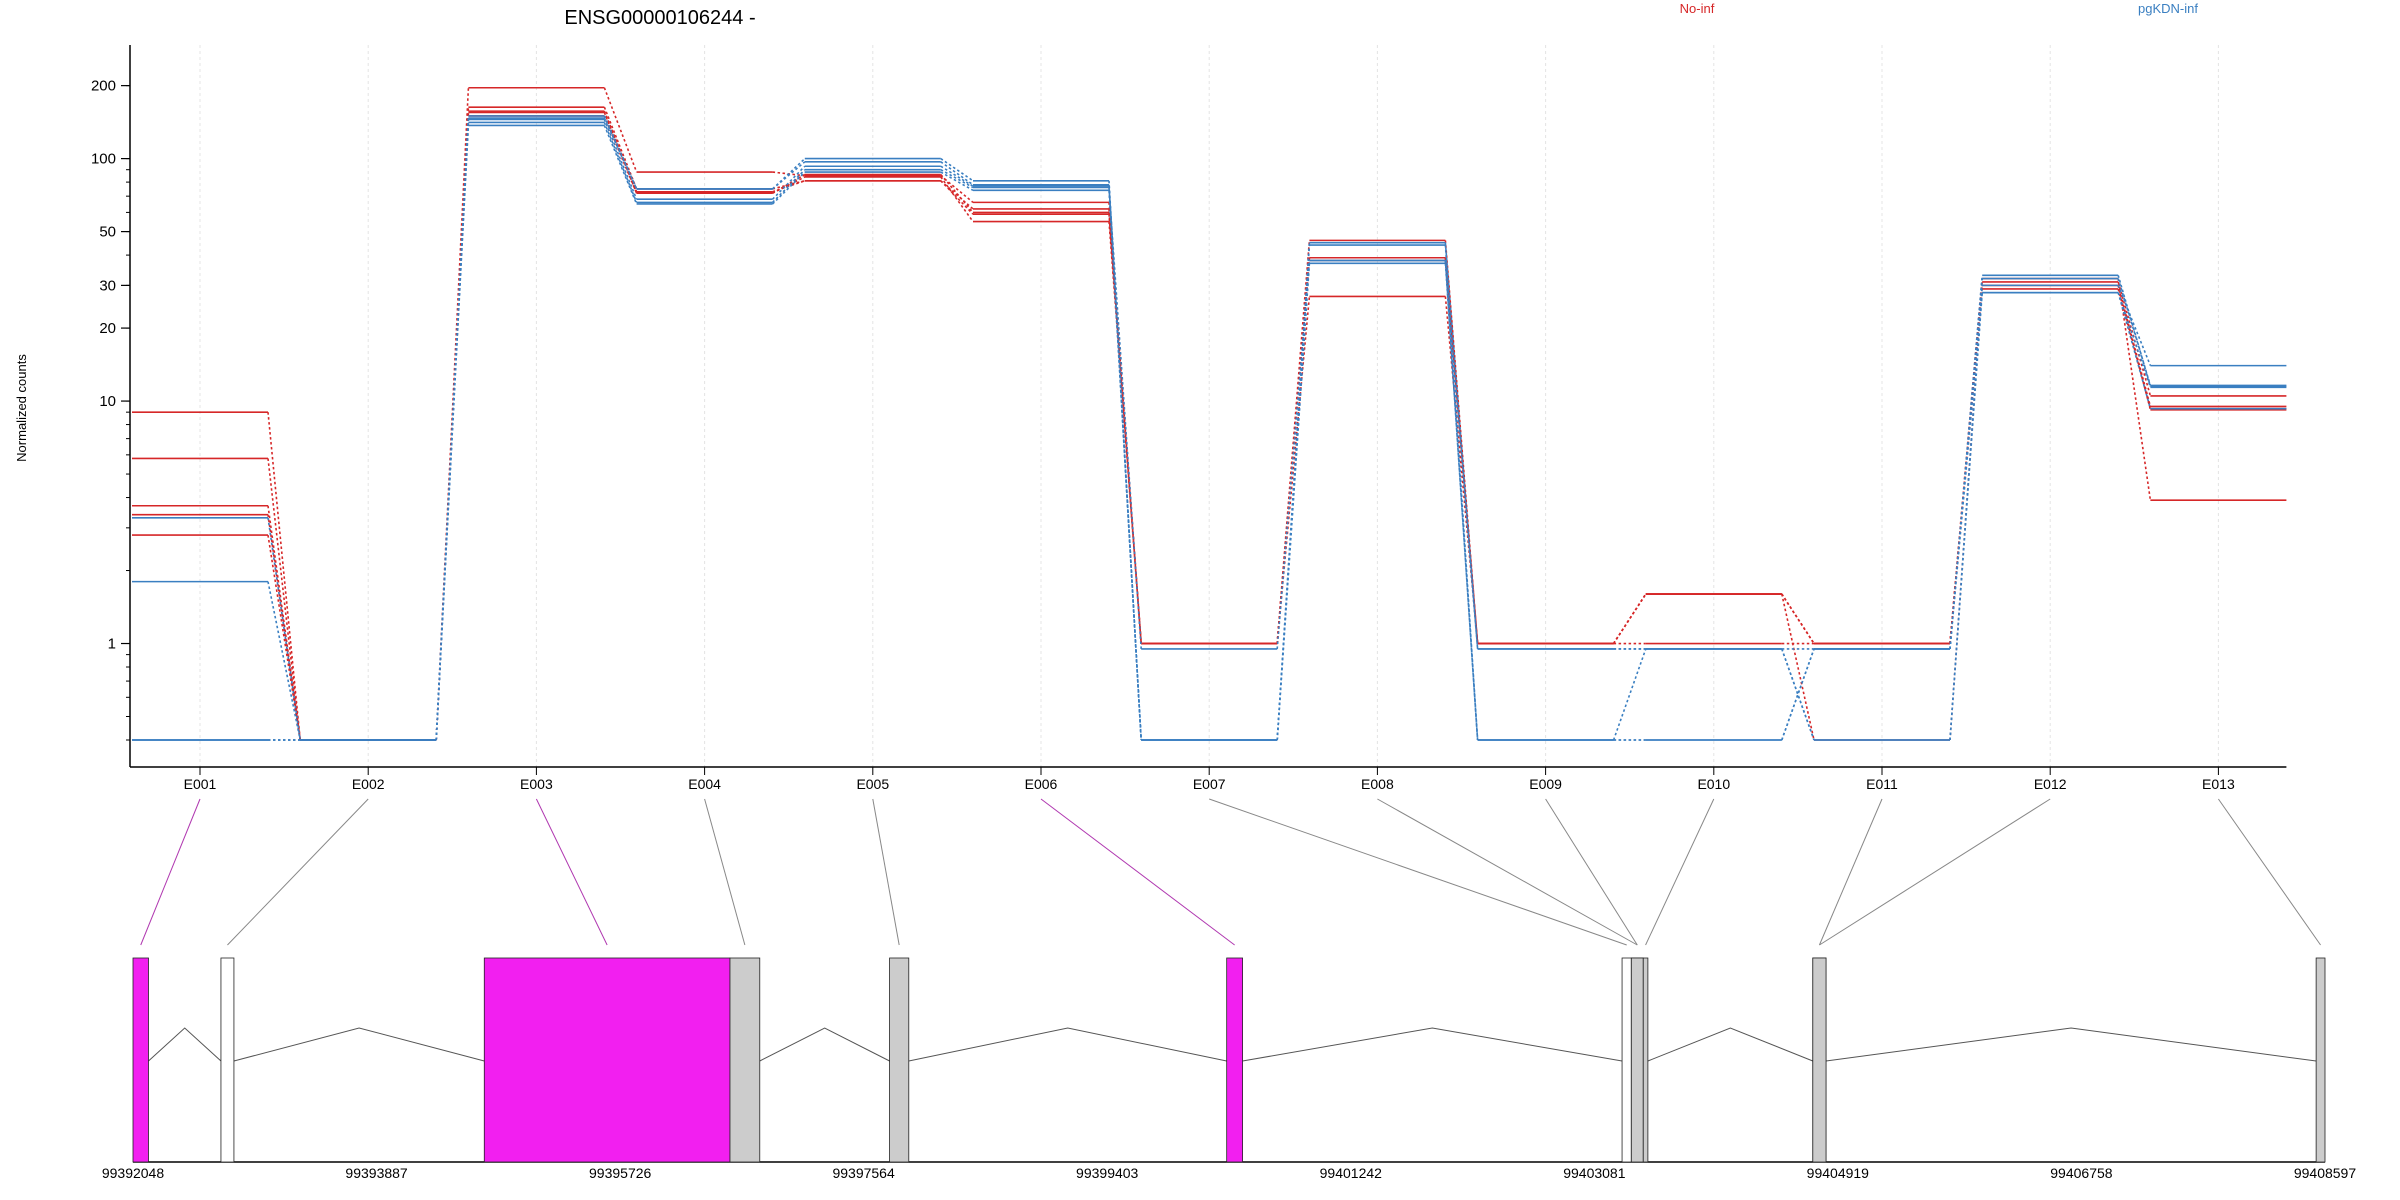  What do you see at coordinates (1882, 784) in the screenshot?
I see `x-tick-label: E011` at bounding box center [1882, 784].